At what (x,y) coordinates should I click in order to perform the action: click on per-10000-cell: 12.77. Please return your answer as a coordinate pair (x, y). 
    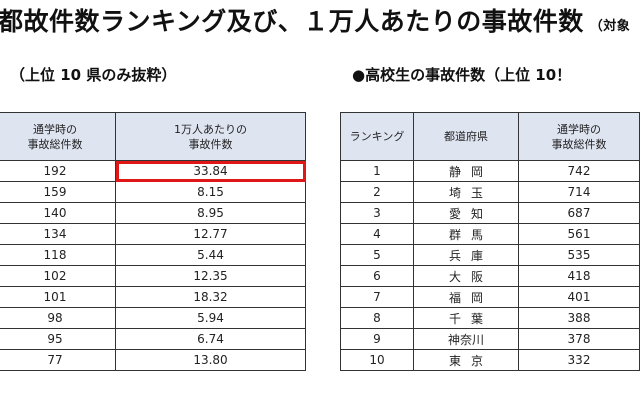
    Looking at the image, I should click on (210, 234).